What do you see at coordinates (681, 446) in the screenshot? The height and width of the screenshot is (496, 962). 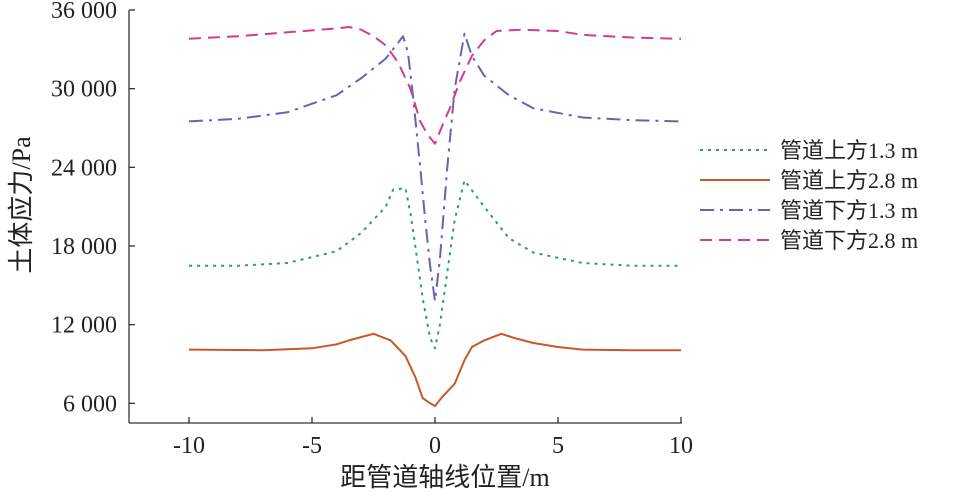 I see `x-tick-label: 10` at bounding box center [681, 446].